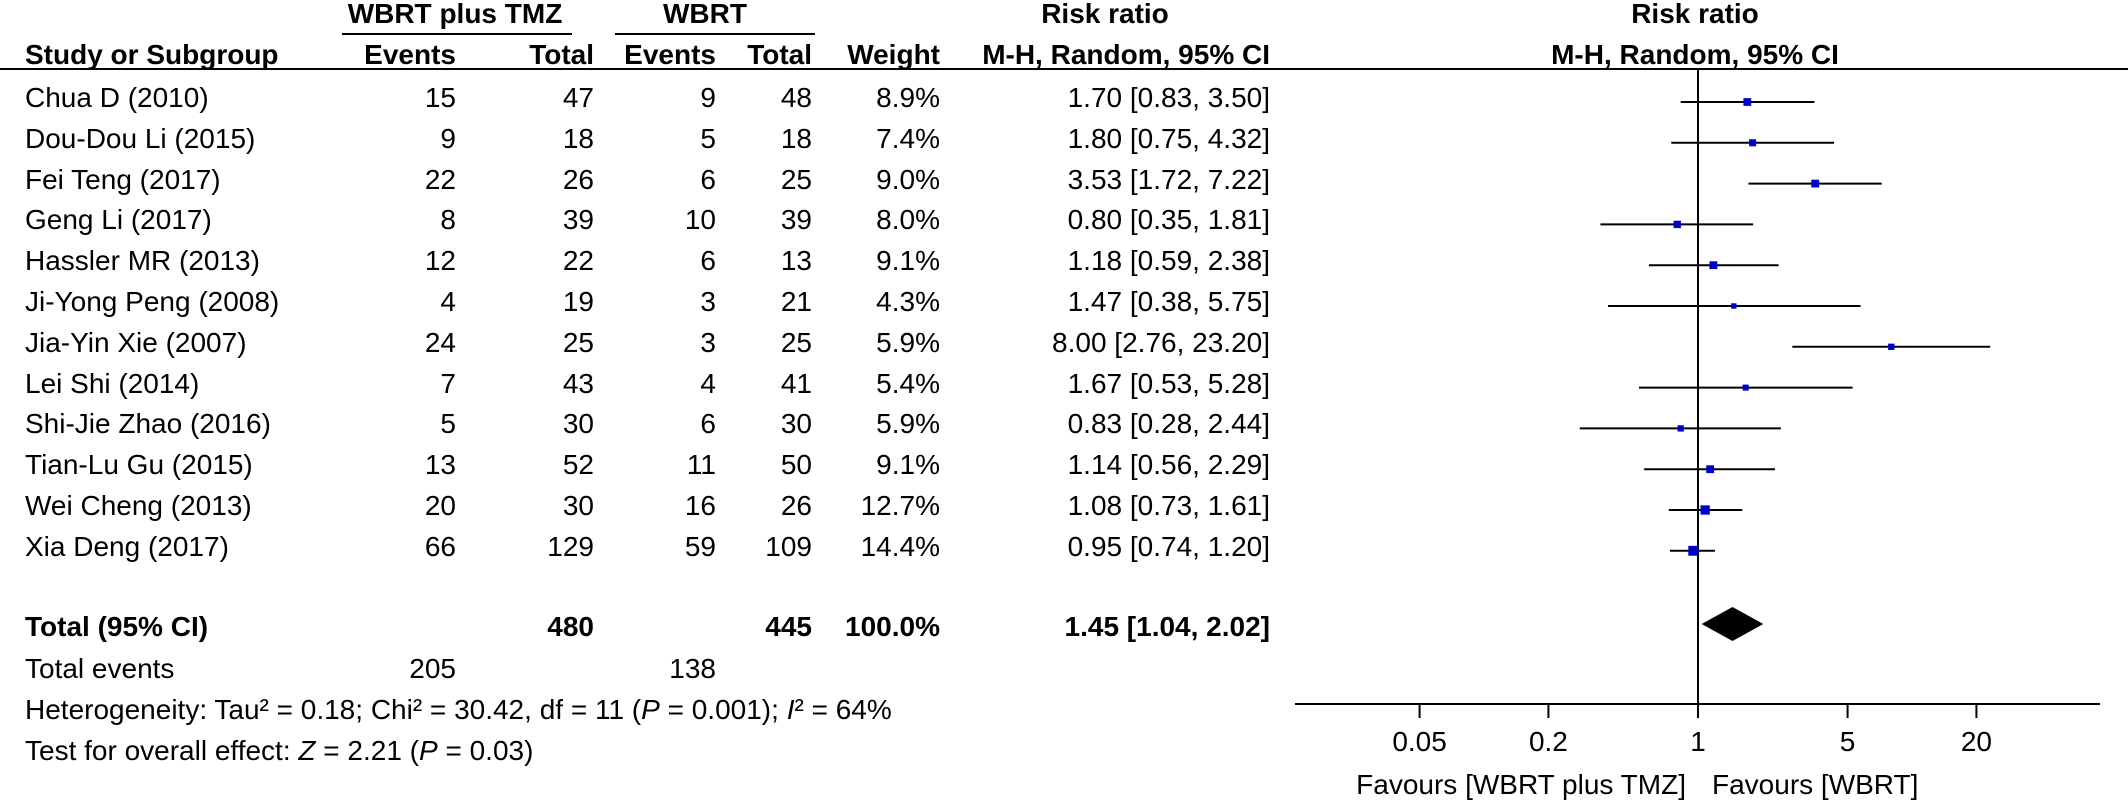  Describe the element at coordinates (1161, 342) in the screenshot. I see `ci-cell: 8.00 [2.76, 23.20]` at that location.